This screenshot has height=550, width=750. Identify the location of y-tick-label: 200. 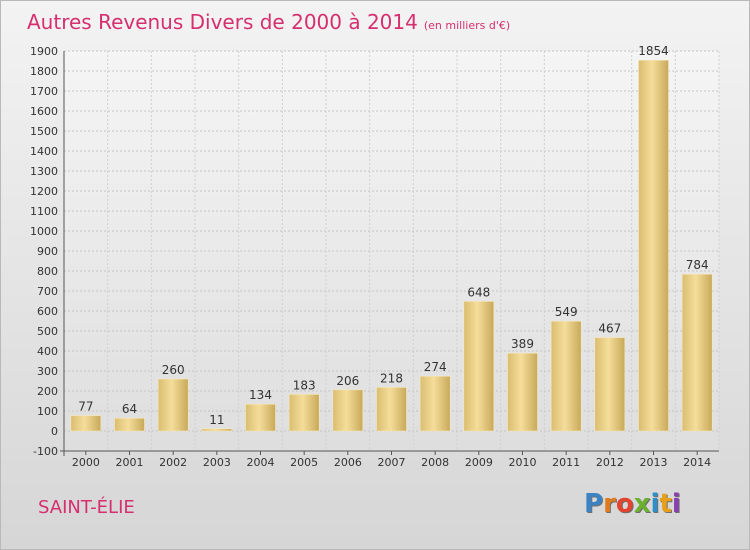
(47, 391).